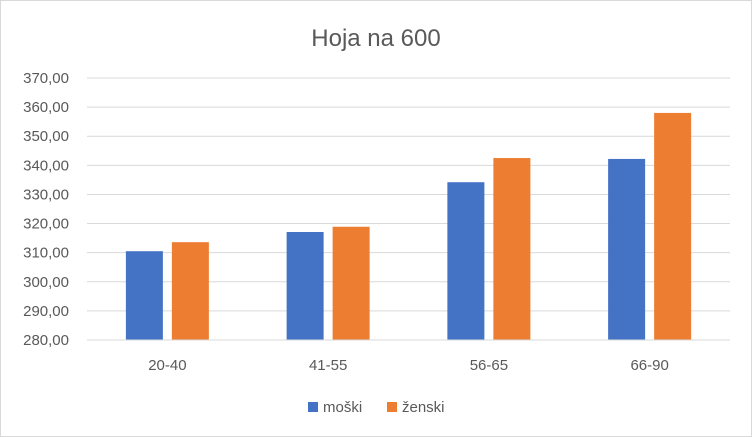  I want to click on y-tick-label: 290,00, so click(46, 311).